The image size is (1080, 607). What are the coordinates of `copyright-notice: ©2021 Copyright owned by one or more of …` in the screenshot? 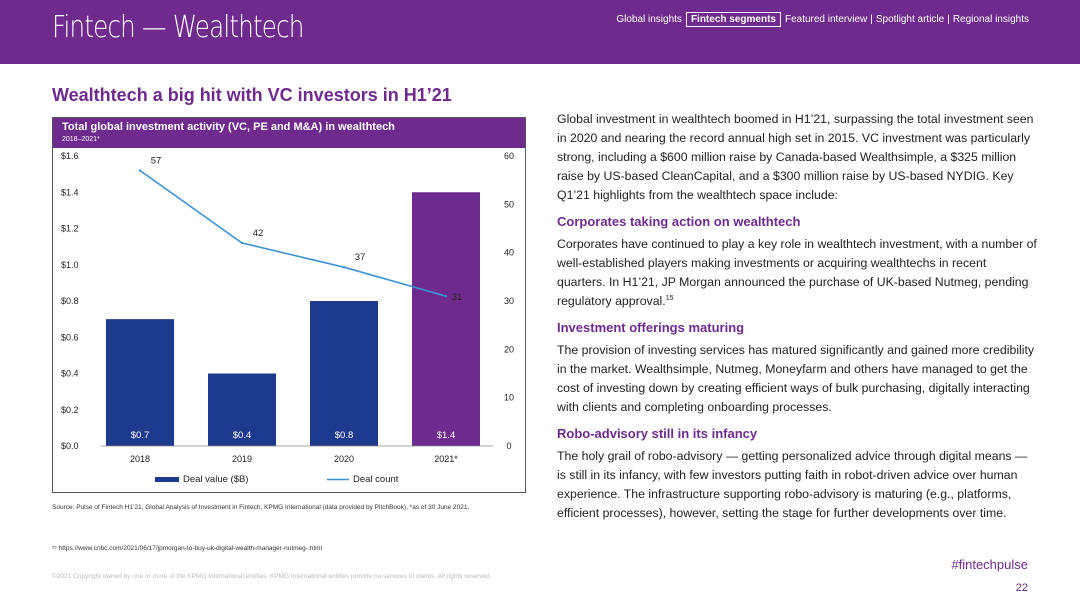 It's located at (272, 576).